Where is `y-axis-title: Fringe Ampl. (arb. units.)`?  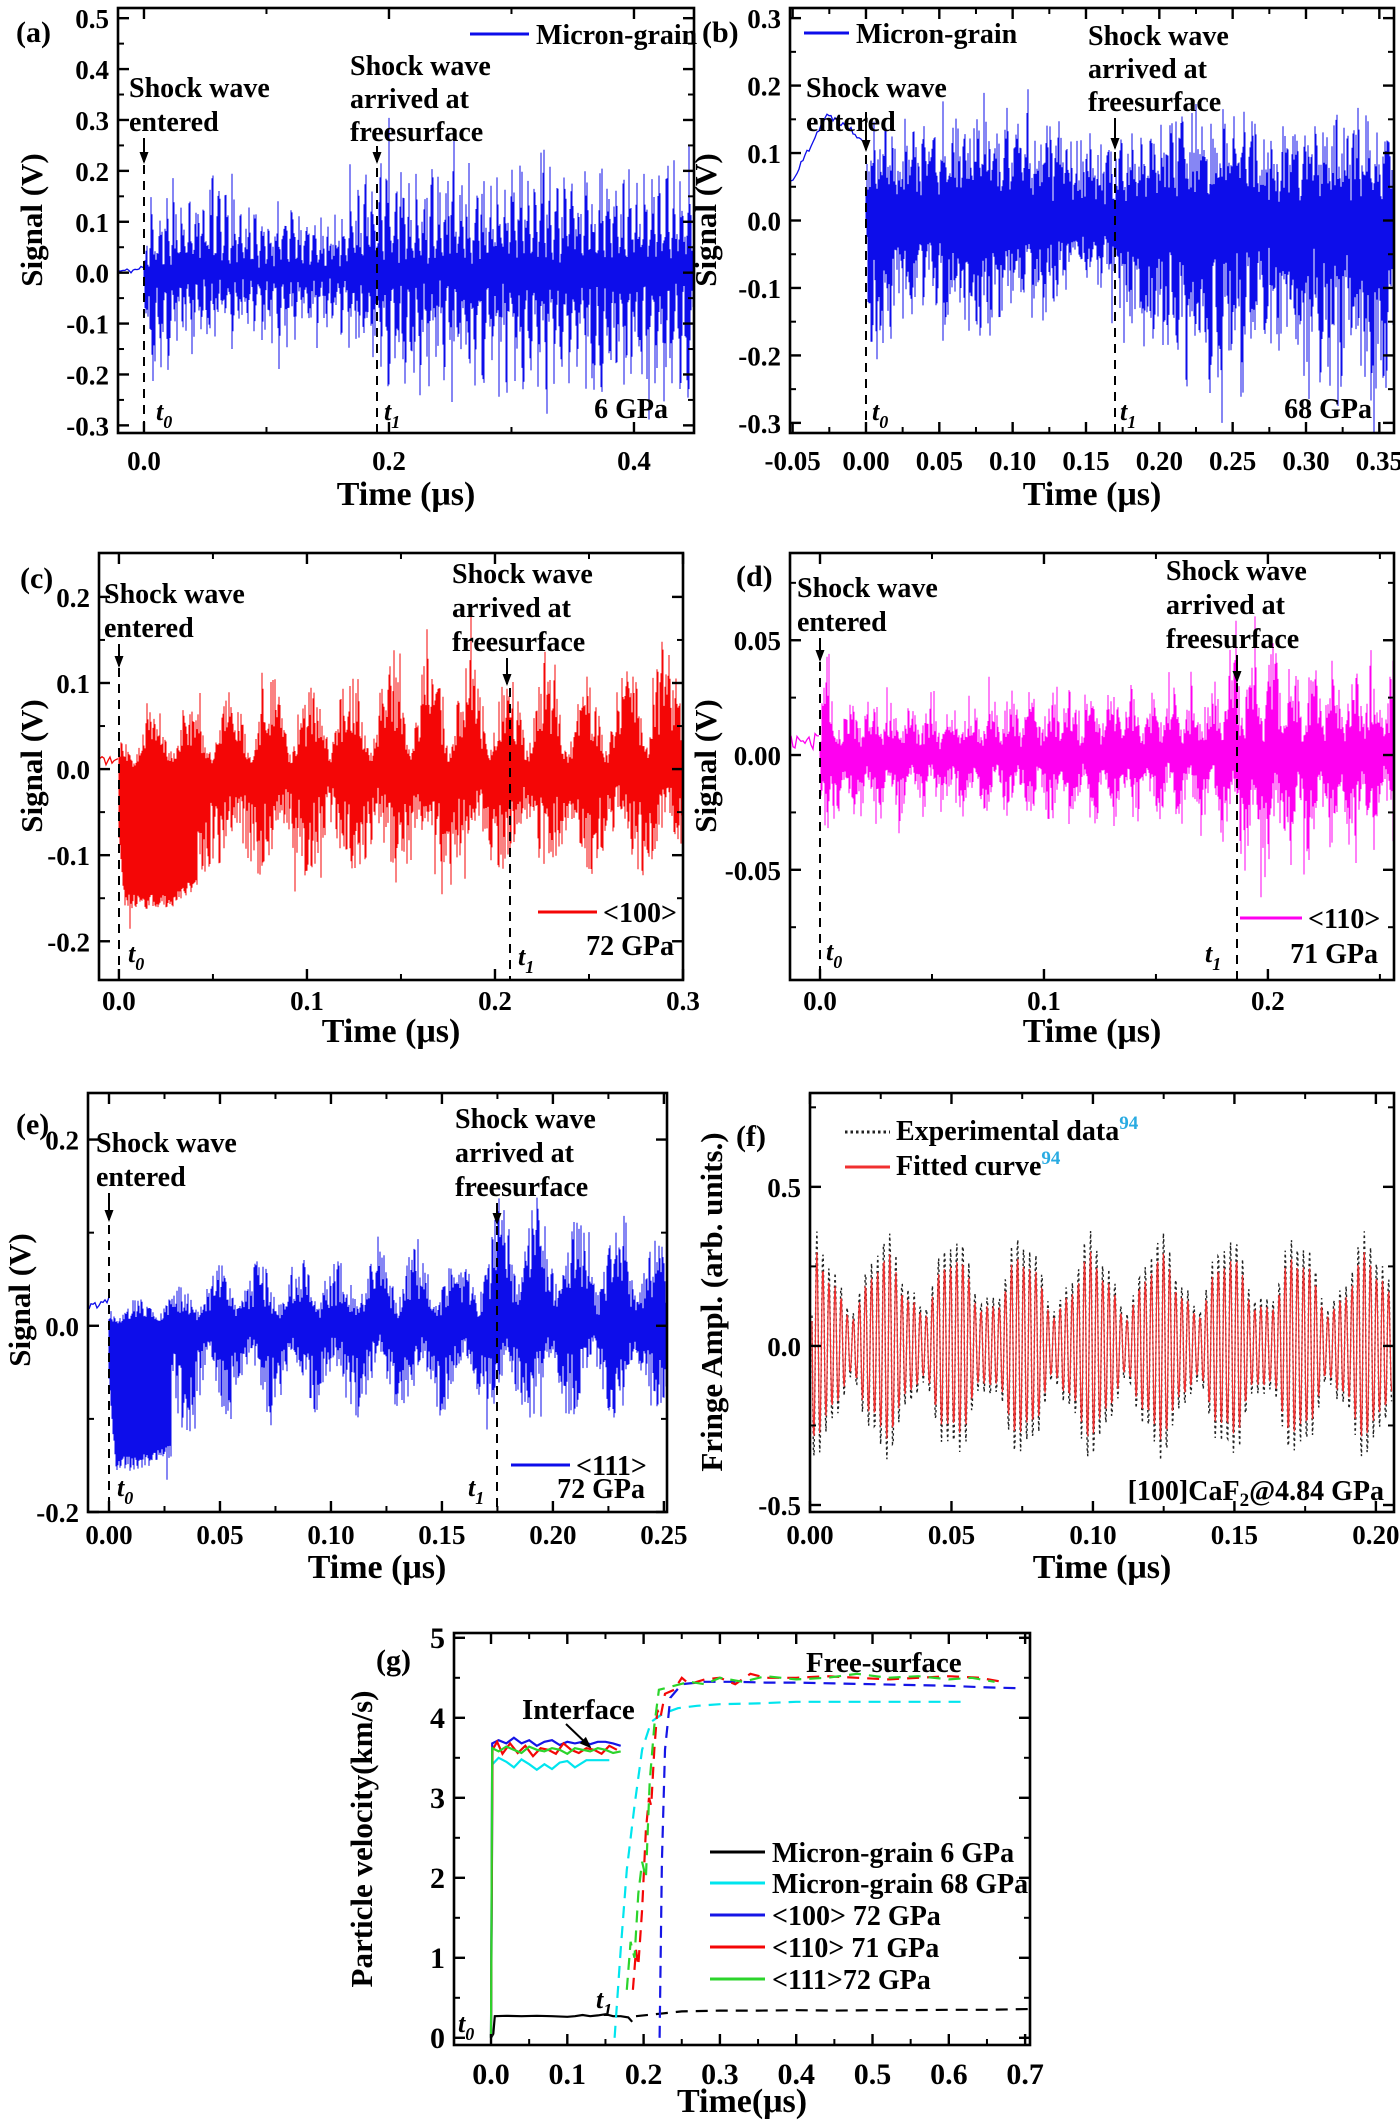 y-axis-title: Fringe Ampl. (arb. units.) is located at coordinates (711, 1301).